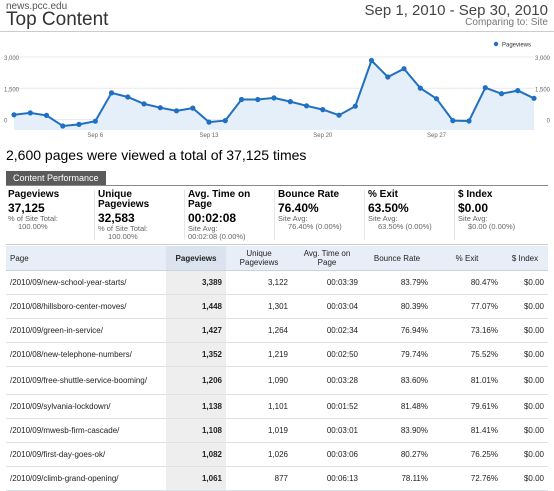 This screenshot has width=554, height=491. What do you see at coordinates (467, 258) in the screenshot?
I see `column-header-exit: % Exit` at bounding box center [467, 258].